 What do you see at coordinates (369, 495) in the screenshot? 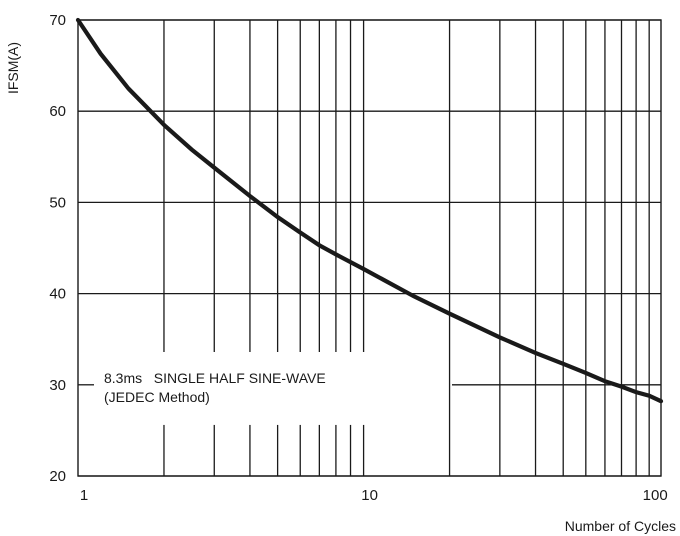
I see `x-tick-label: 10` at bounding box center [369, 495].